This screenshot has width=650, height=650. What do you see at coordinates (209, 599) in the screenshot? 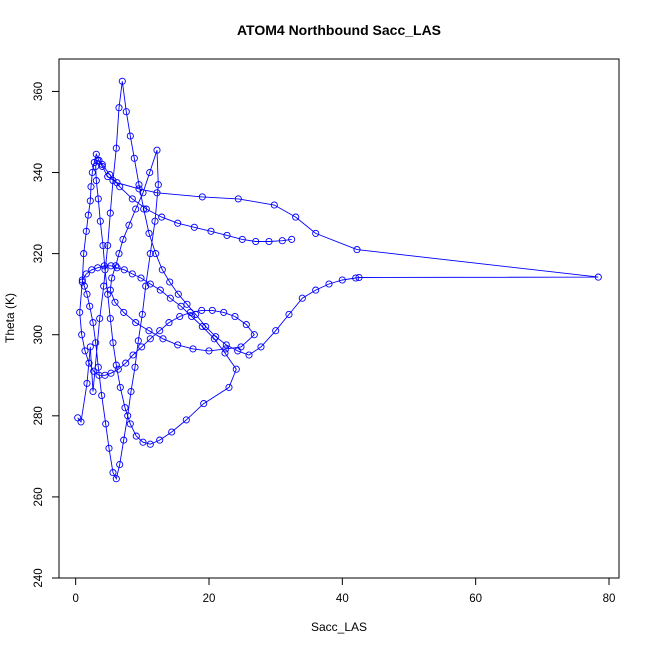
I see `x-tick-label: 20` at bounding box center [209, 599].